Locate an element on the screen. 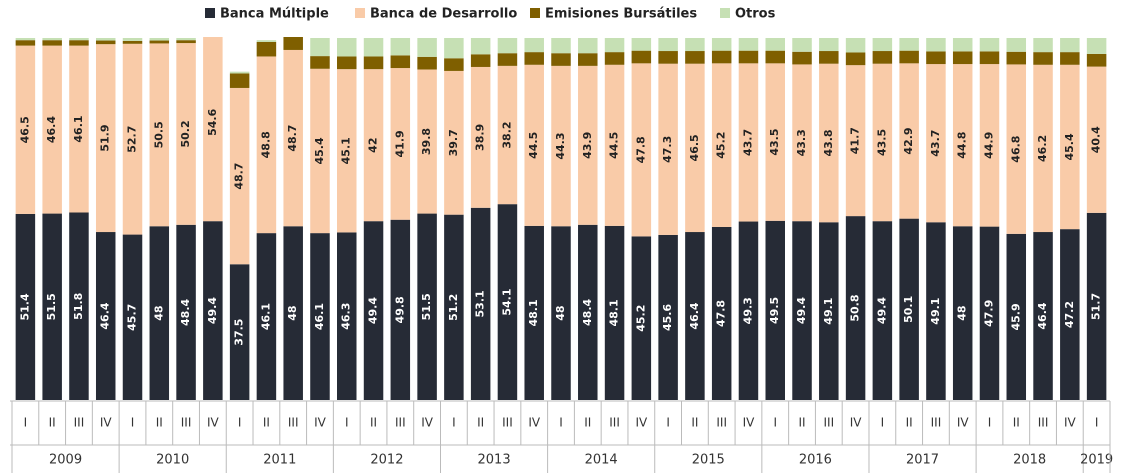 Image resolution: width=1123 pixels, height=473 pixels. year-label: 2015 is located at coordinates (708, 460).